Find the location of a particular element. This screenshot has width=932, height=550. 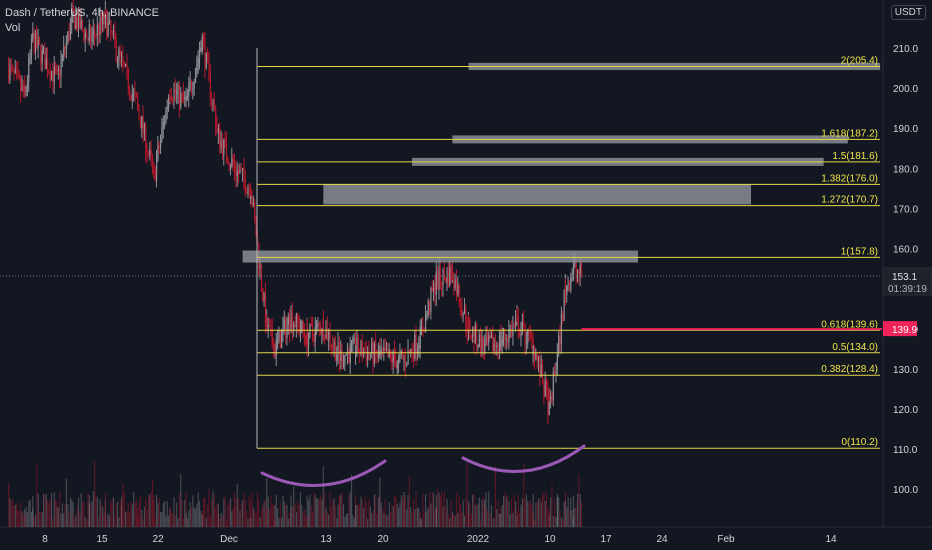

fib-level-label: 0.382(128.4) is located at coordinates (849, 369).